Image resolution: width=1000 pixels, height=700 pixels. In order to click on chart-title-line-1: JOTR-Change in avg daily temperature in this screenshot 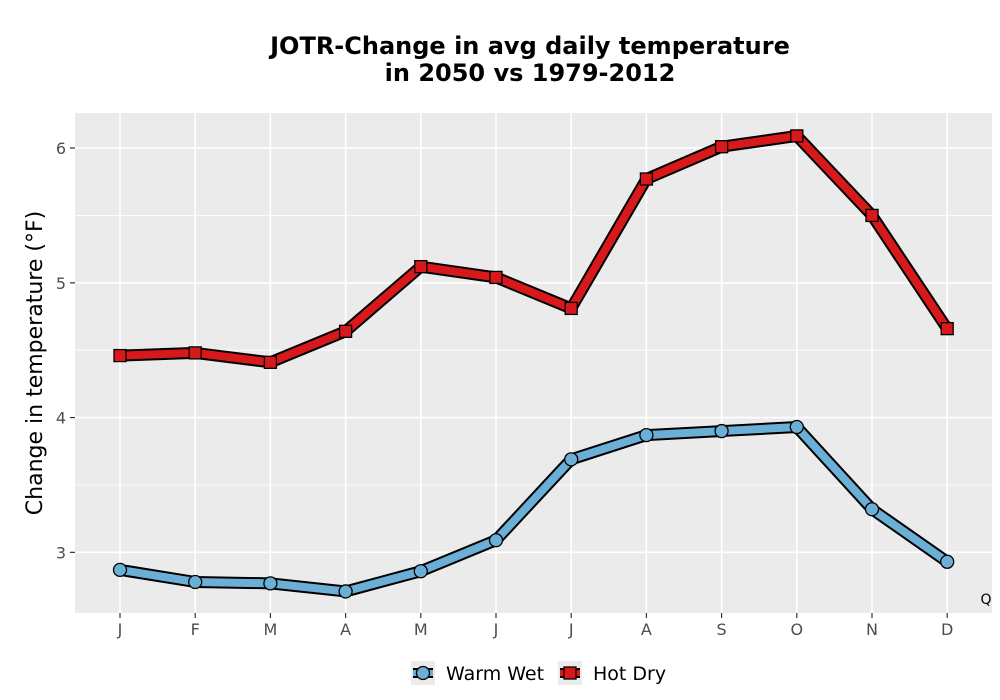, I will do `click(529, 46)`.